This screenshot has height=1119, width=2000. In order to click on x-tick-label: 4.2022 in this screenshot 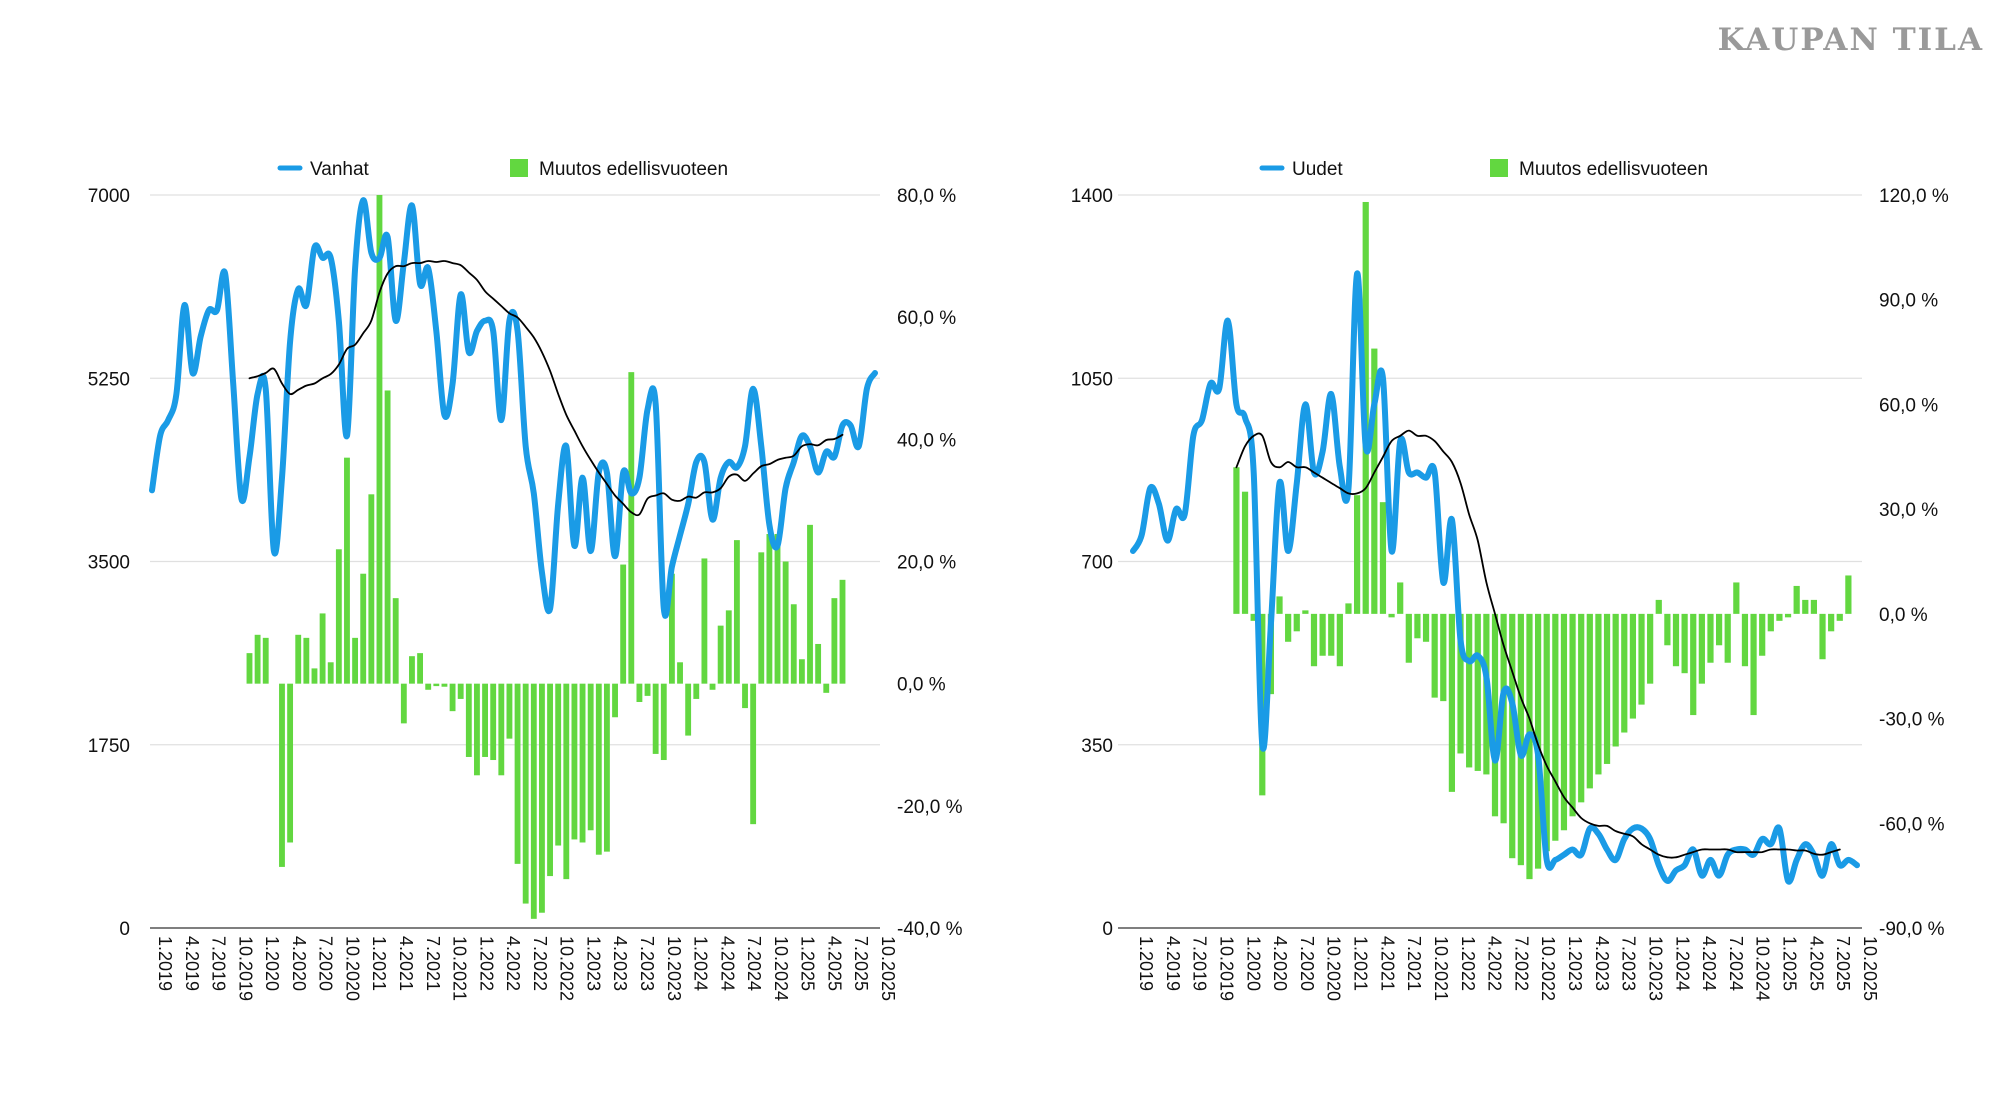, I will do `click(1495, 963)`.